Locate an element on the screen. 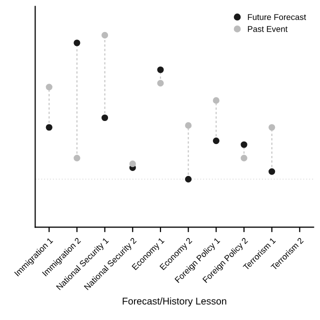 This screenshot has height=320, width=320. legend-label: Future Forecast is located at coordinates (277, 17).